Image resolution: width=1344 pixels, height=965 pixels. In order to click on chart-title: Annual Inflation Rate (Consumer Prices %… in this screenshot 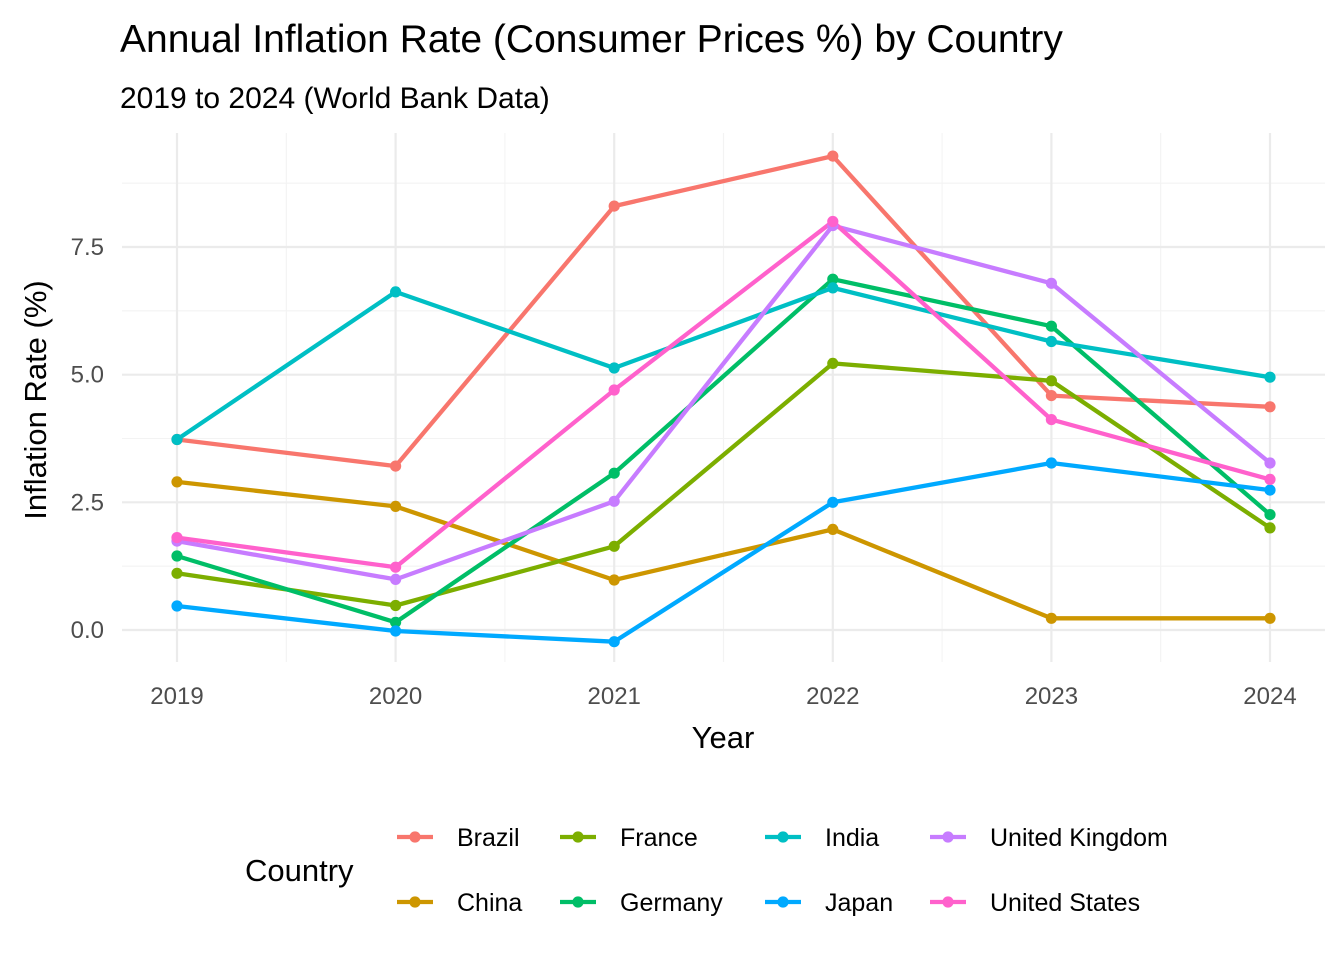, I will do `click(591, 39)`.